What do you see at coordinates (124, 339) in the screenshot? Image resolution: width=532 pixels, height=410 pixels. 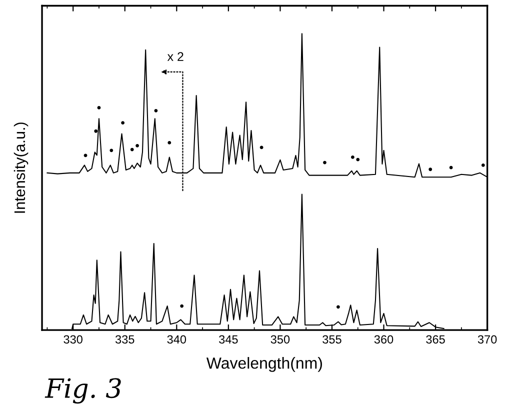 I see `x-tick-label: 335` at bounding box center [124, 339].